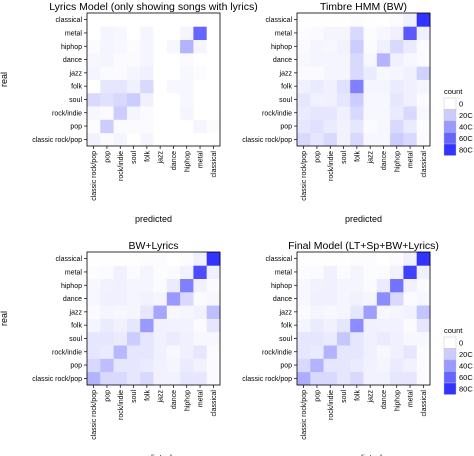 This screenshot has height=456, width=474. Describe the element at coordinates (458, 360) in the screenshot. I see `color-legend: count 0 20C 40C 60C 80C` at that location.